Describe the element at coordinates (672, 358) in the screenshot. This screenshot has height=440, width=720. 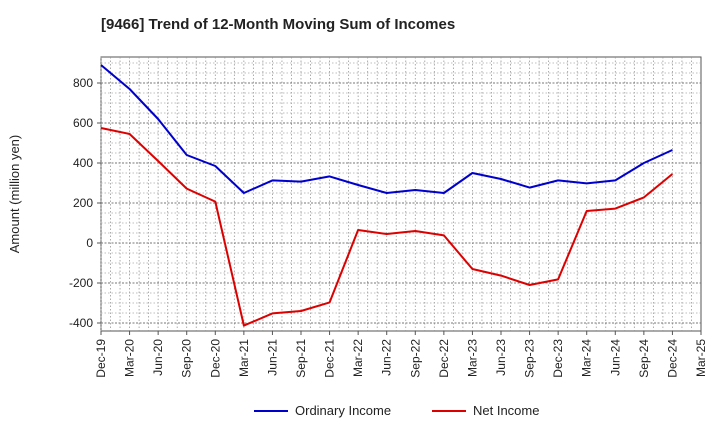
I see `x-tick-label: Dec-24` at that location.